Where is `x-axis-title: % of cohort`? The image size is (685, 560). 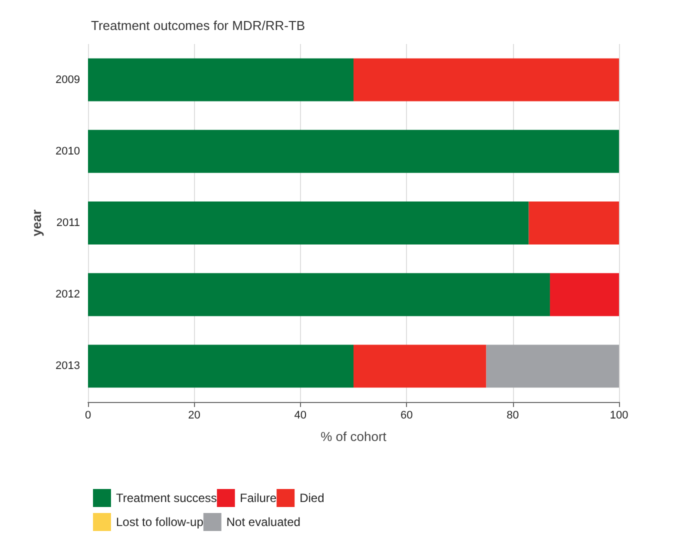
x-axis-title: % of cohort is located at coordinates (353, 436).